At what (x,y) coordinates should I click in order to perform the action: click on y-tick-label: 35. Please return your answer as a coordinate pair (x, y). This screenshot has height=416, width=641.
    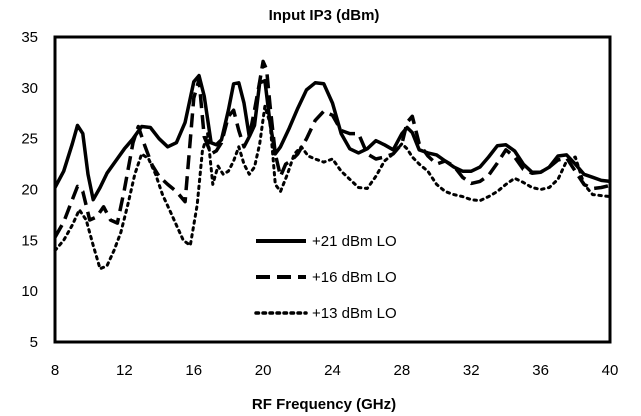
    Looking at the image, I should click on (29, 37).